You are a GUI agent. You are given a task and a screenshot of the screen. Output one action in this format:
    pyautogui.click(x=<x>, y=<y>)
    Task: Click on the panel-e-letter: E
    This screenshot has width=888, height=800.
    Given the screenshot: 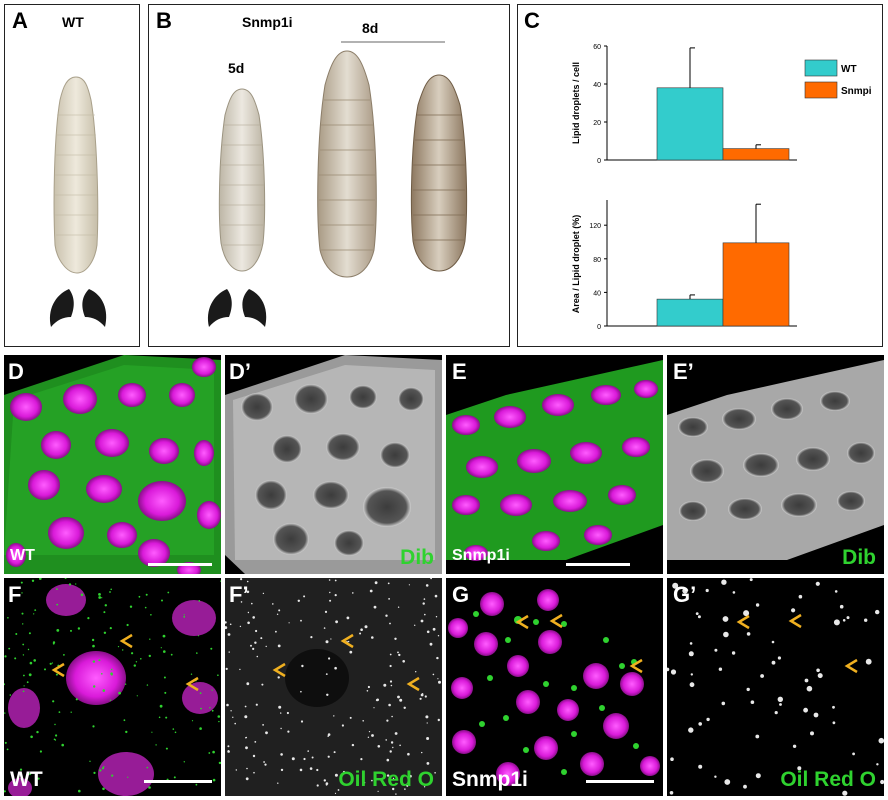 What is the action you would take?
    pyautogui.click(x=459, y=371)
    